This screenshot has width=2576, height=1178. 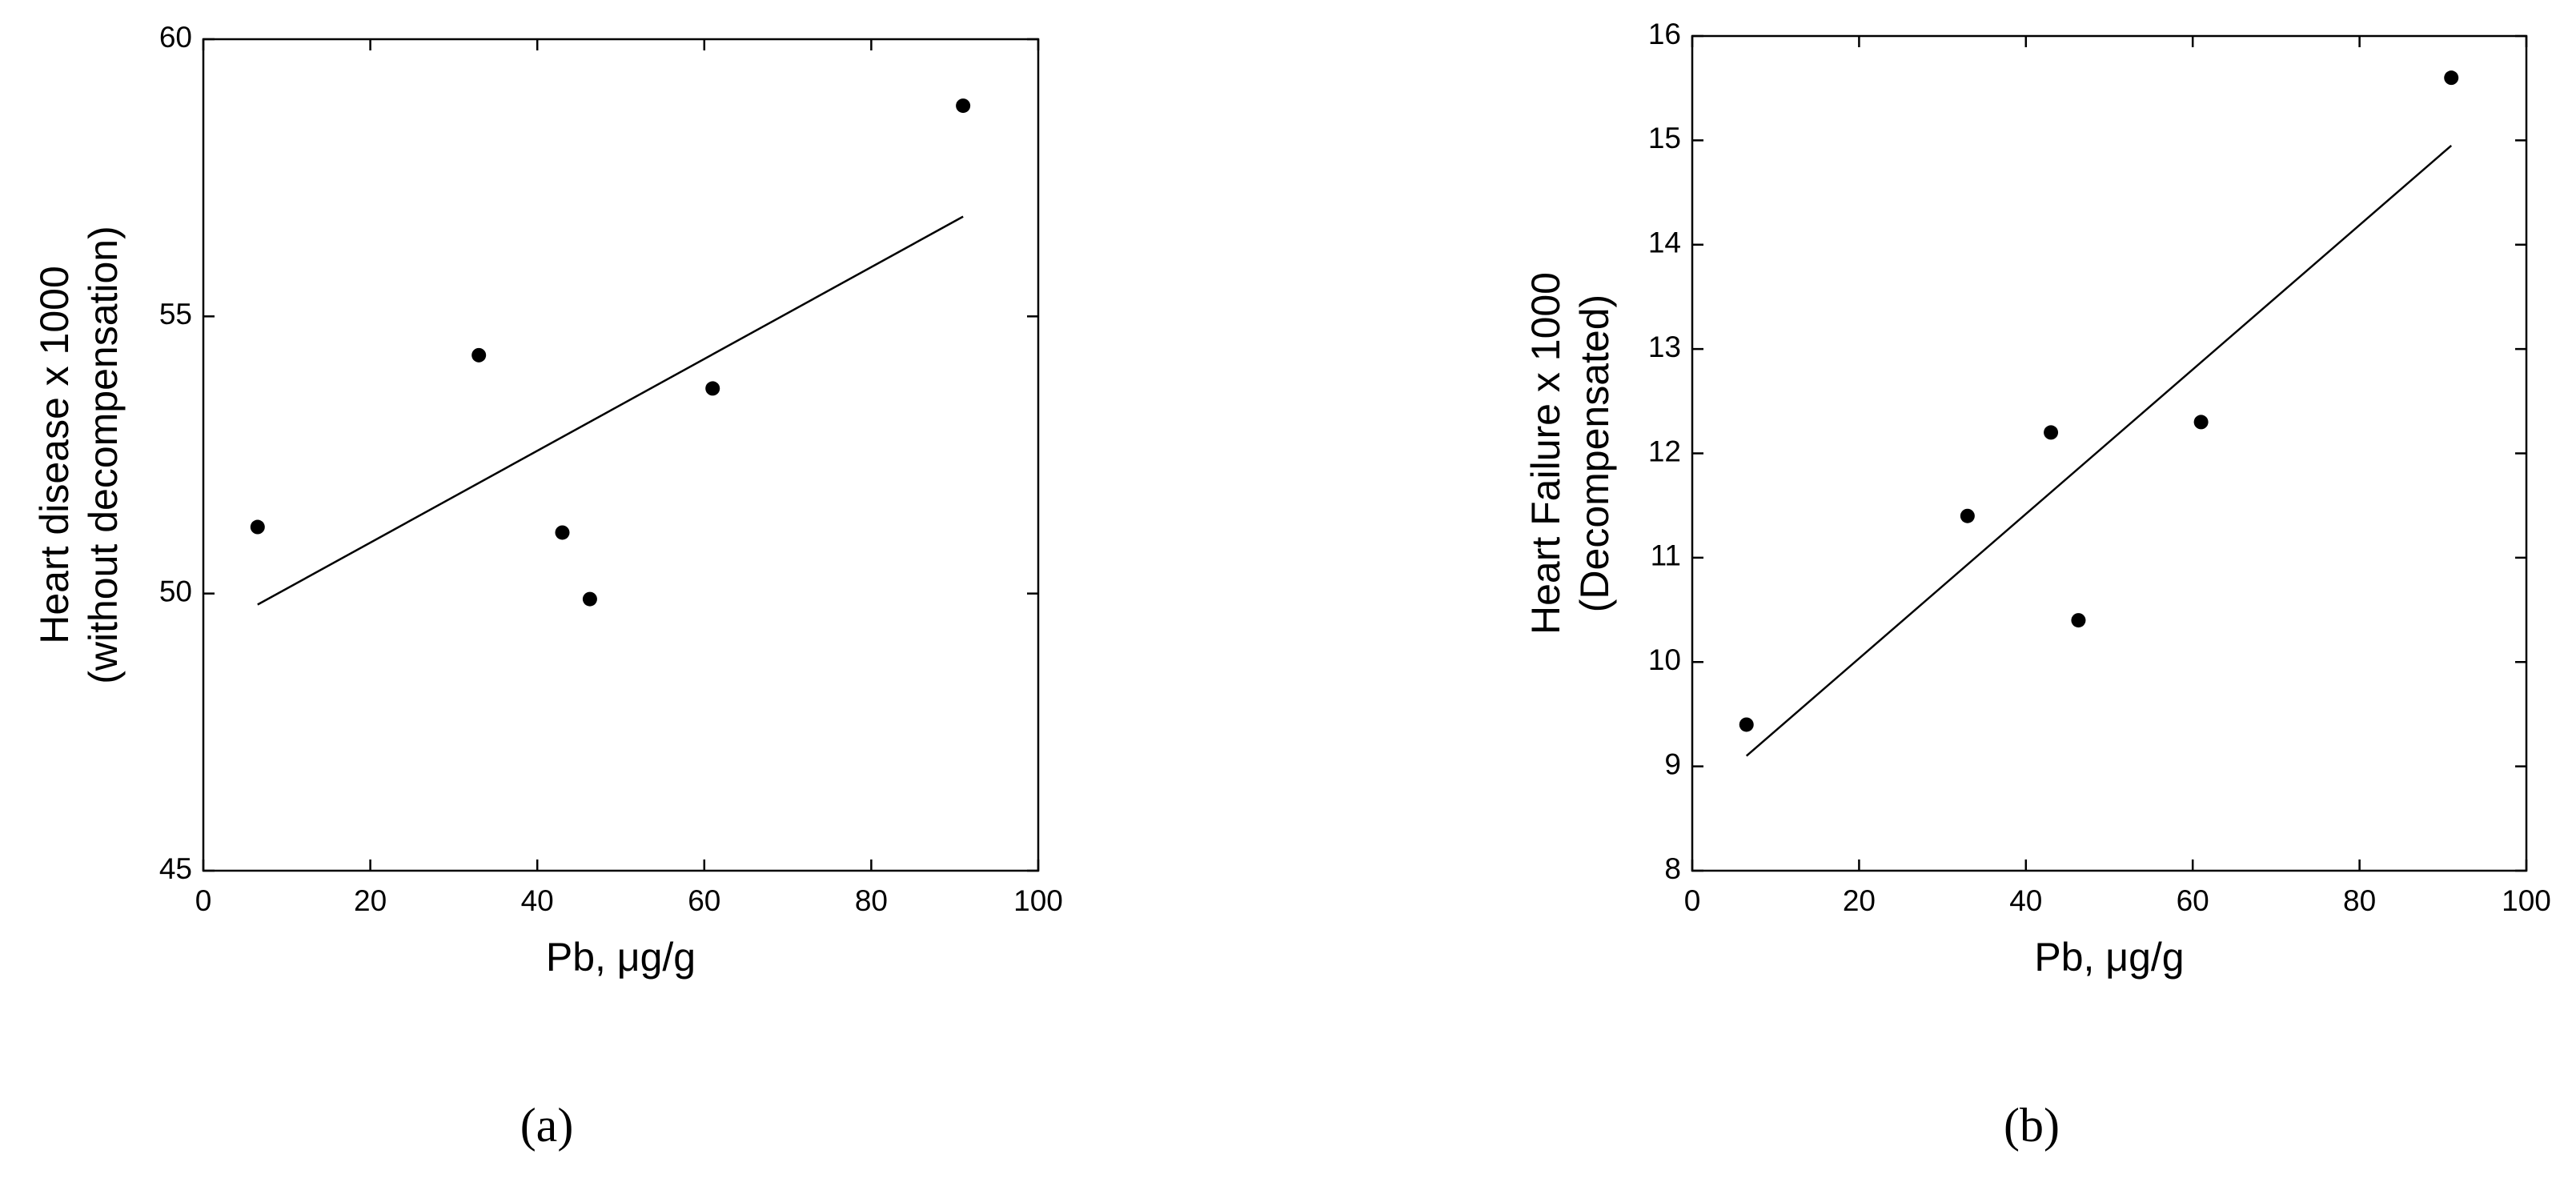 What do you see at coordinates (1673, 763) in the screenshot?
I see `y-tick-label: 9` at bounding box center [1673, 763].